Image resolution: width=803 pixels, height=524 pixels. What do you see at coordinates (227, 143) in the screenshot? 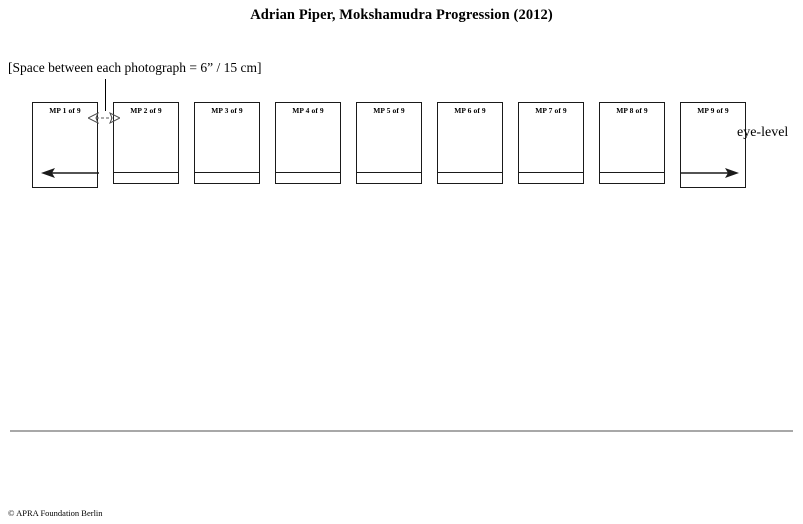
I see `photo-panel-3: MP 3 of 9` at bounding box center [227, 143].